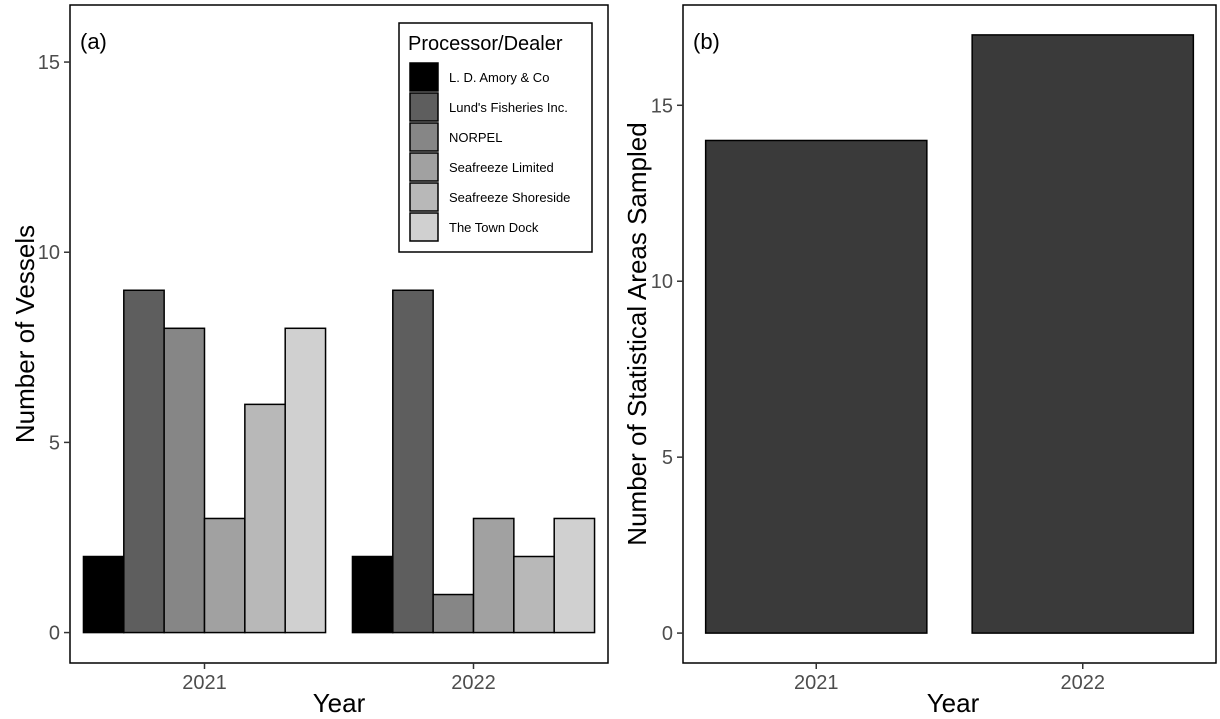 The width and height of the screenshot is (1220, 719). I want to click on panel-a-y-tick-label: 0, so click(54, 634).